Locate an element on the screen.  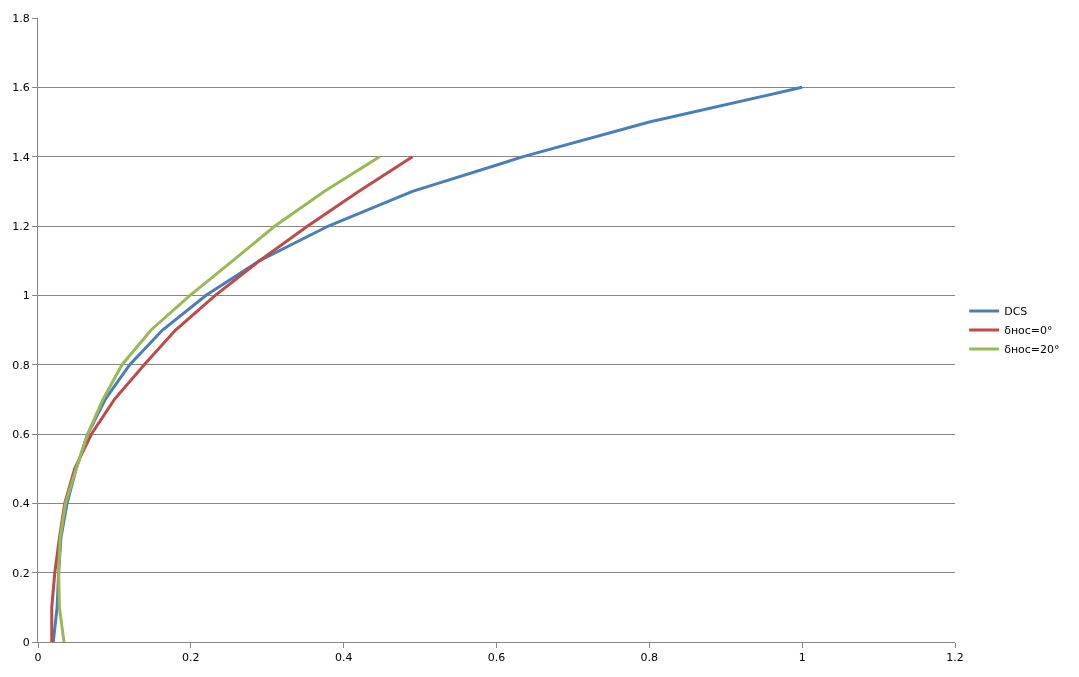
y-tick-label: 0.6 is located at coordinates (21, 434).